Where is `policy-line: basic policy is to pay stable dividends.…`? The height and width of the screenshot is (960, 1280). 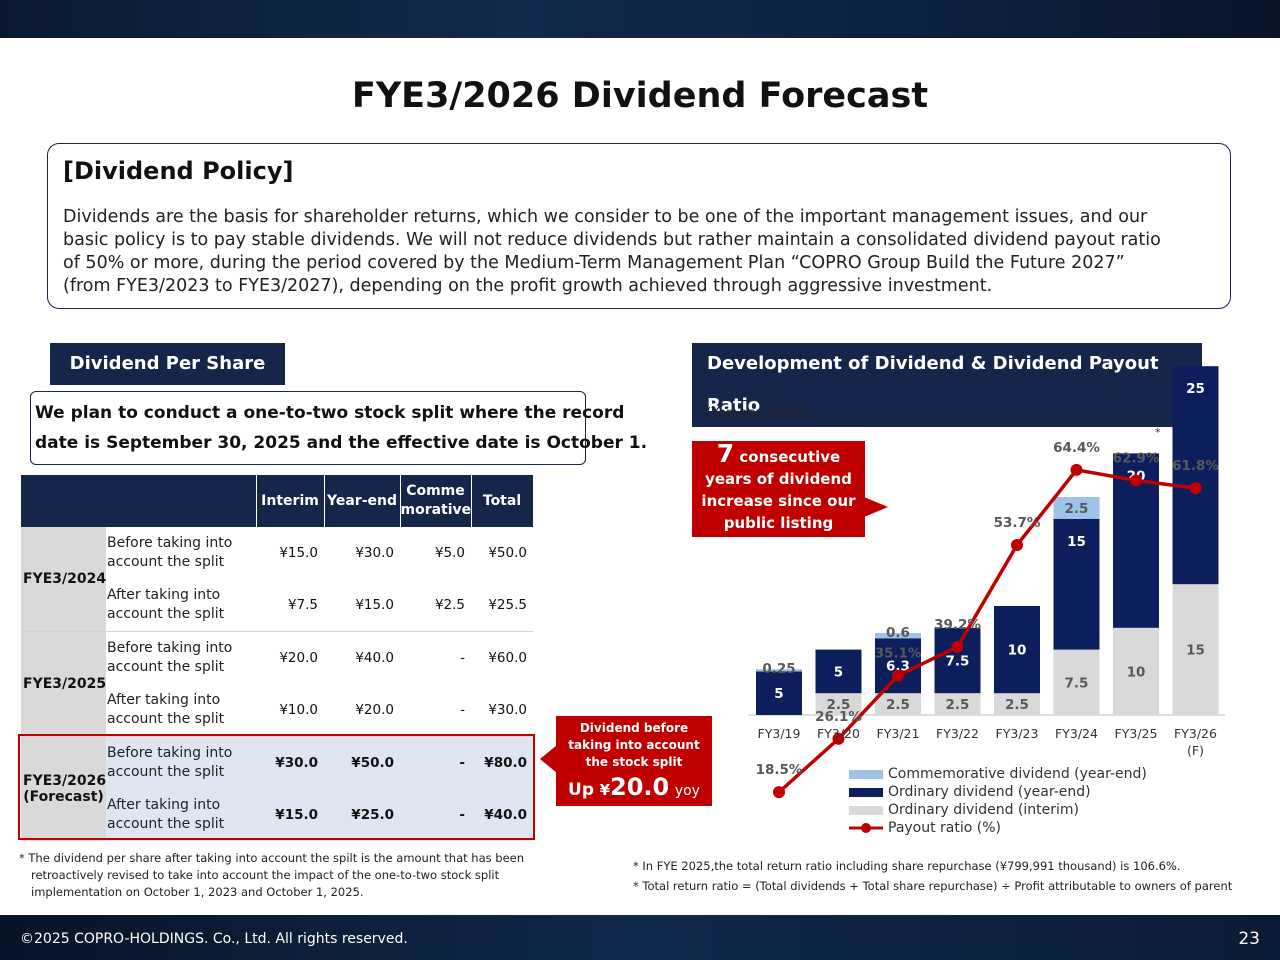
policy-line: basic policy is to pay stable dividends.… is located at coordinates (612, 240).